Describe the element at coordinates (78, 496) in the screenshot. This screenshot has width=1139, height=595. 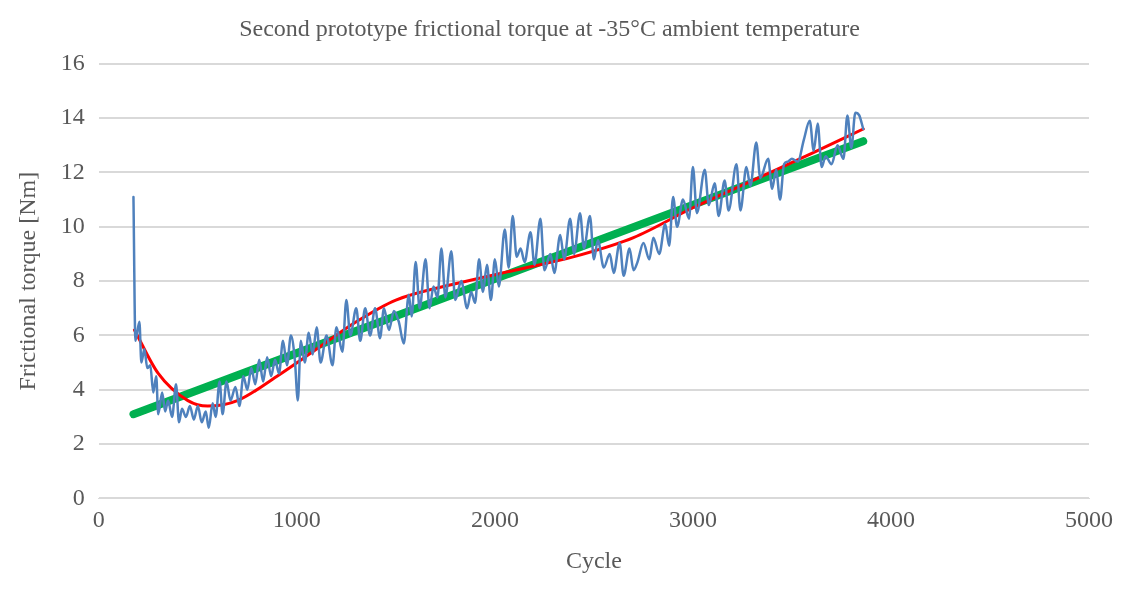
I see `y-tick-label: 0` at that location.